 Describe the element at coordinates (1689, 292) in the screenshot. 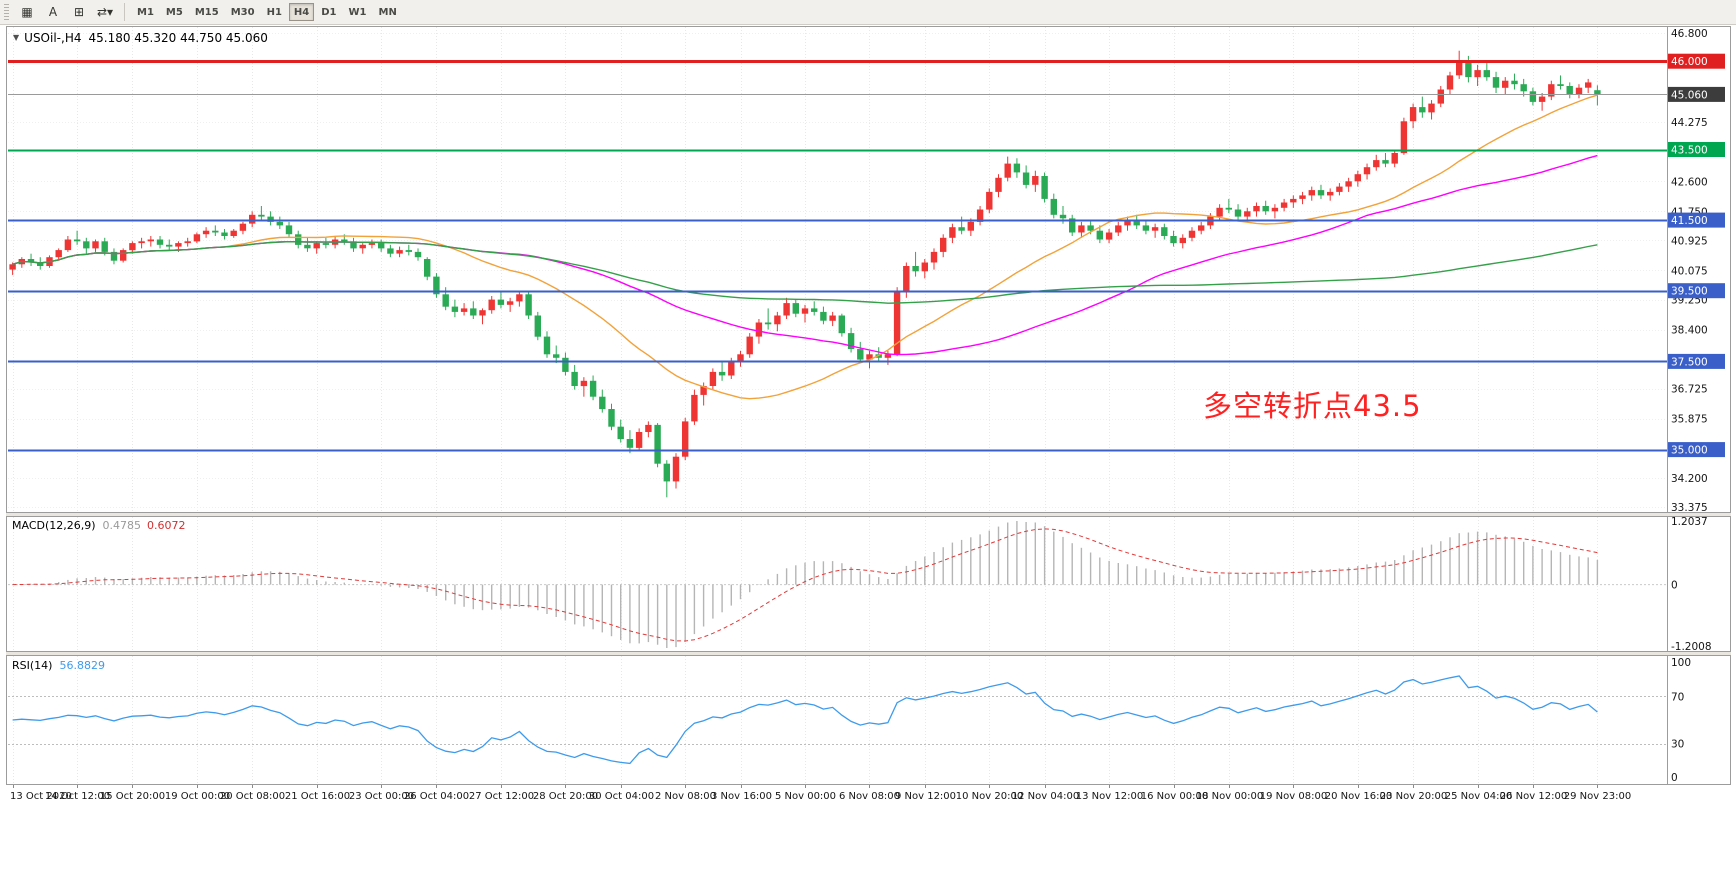

I see `price-badge-label: 39.500` at that location.